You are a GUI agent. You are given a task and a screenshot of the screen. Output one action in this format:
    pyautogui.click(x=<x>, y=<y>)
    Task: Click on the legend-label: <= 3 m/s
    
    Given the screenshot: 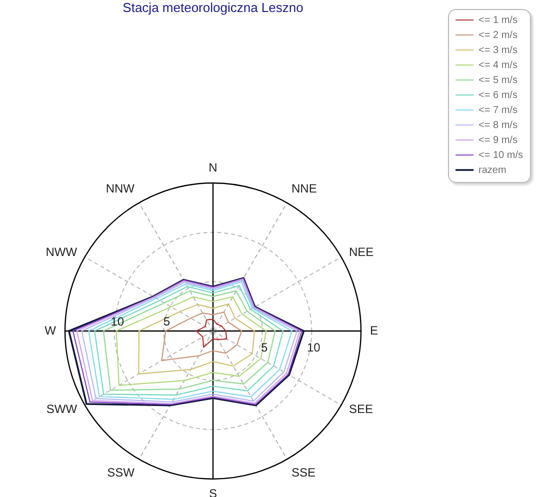 What is the action you would take?
    pyautogui.click(x=498, y=50)
    